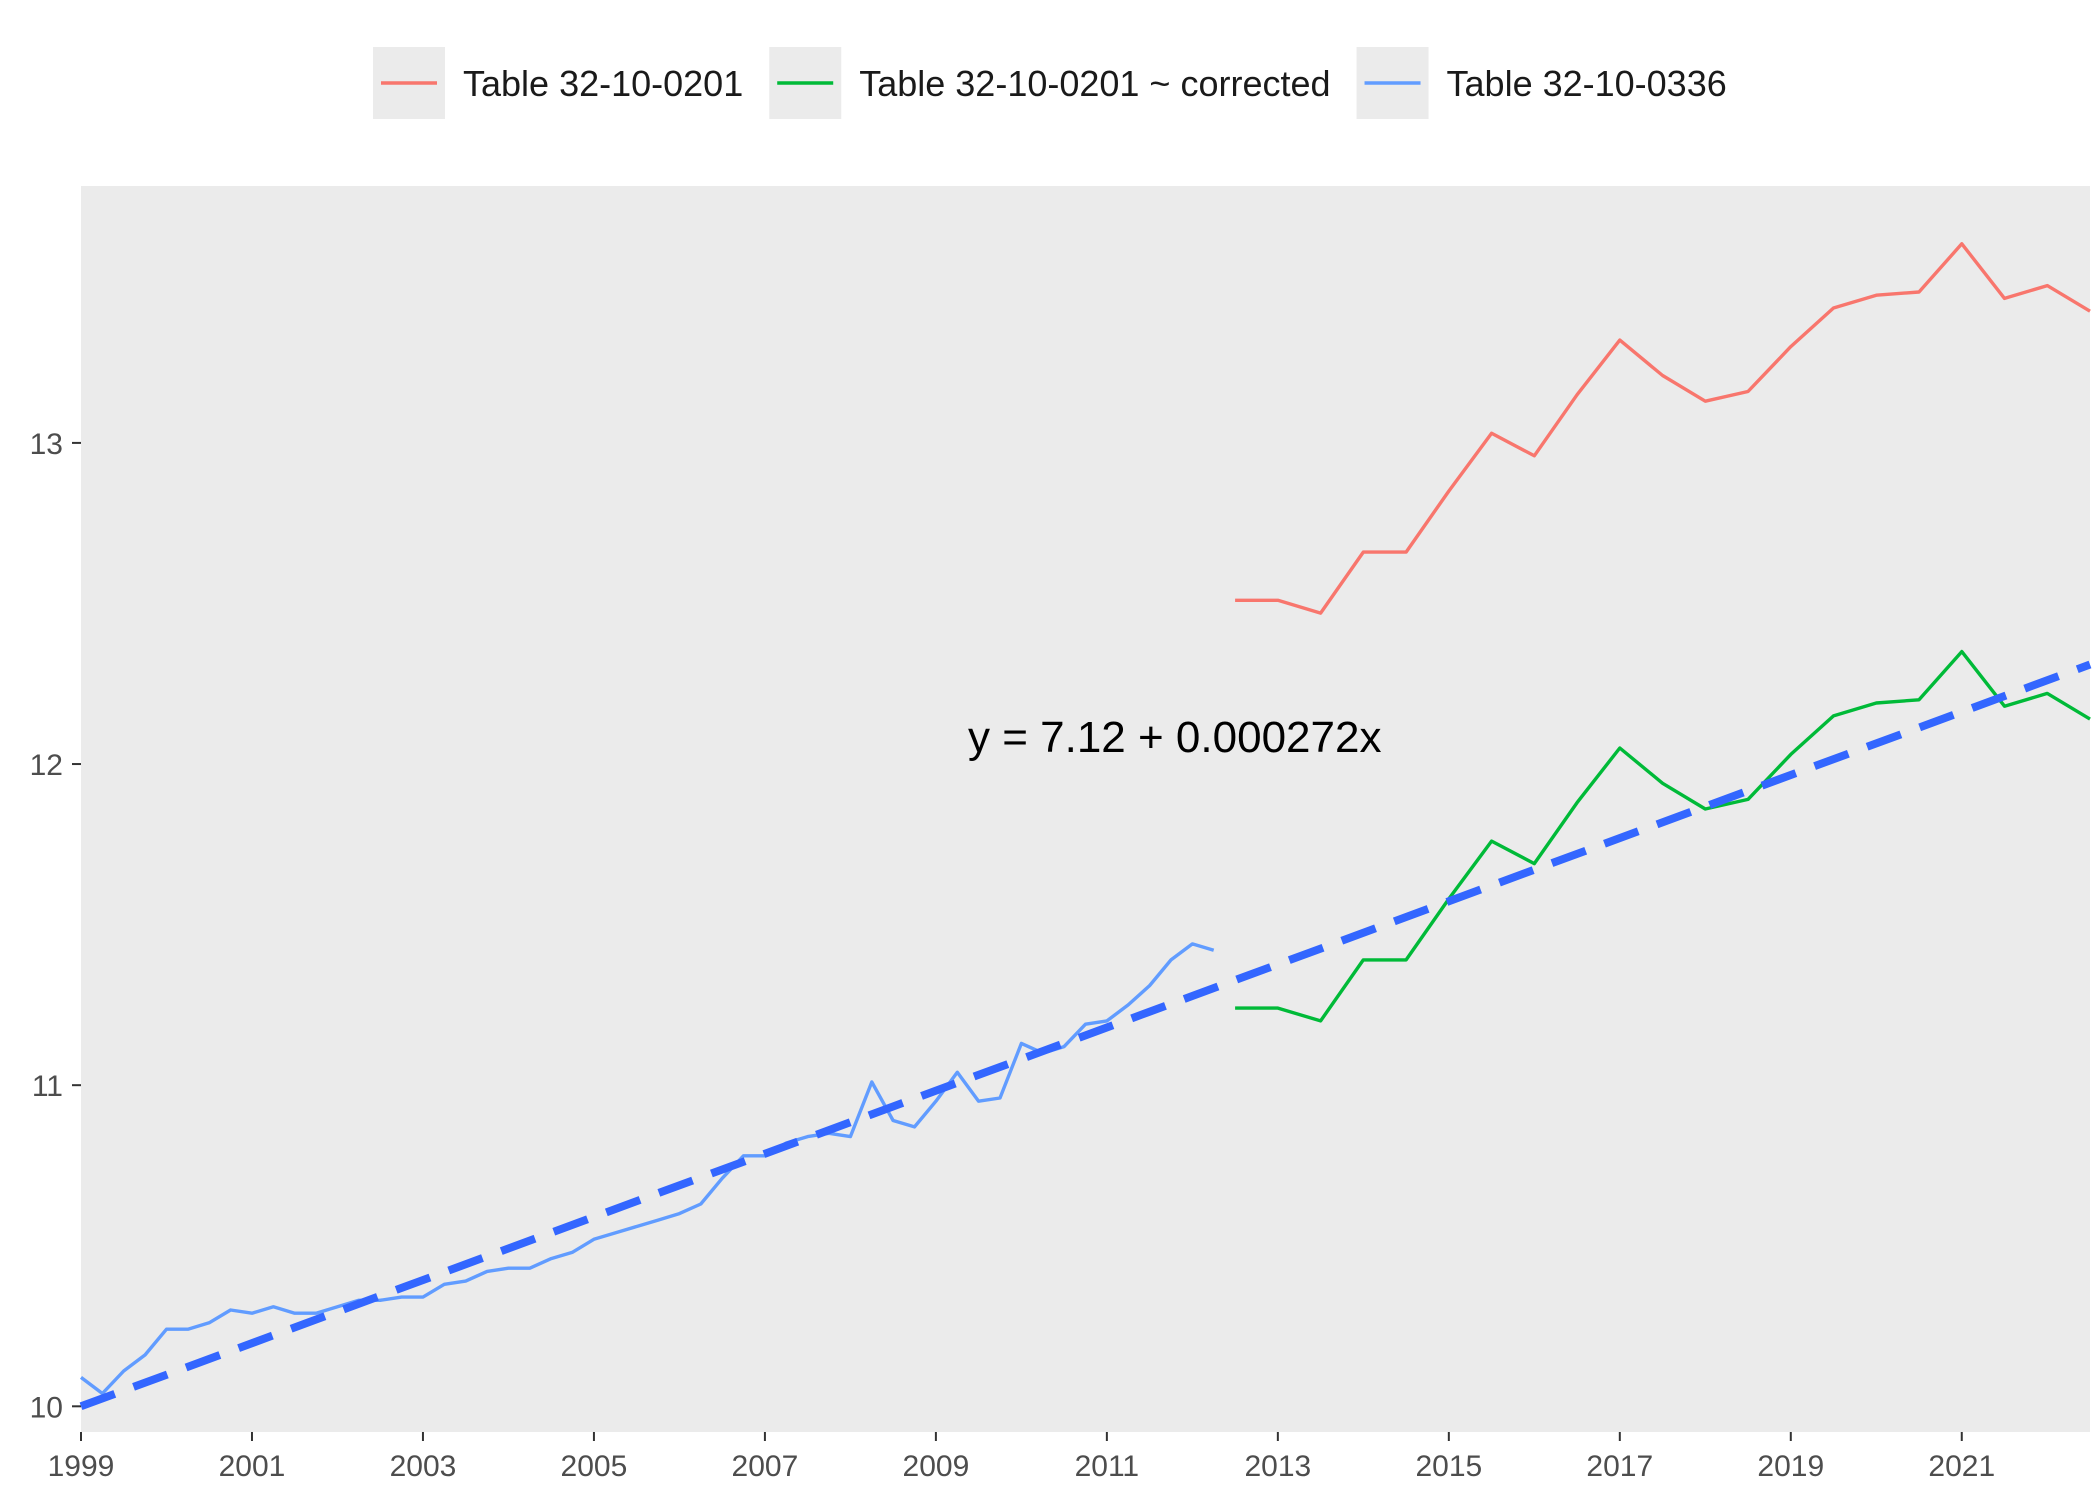 Image resolution: width=2100 pixels, height=1499 pixels. What do you see at coordinates (1277, 1466) in the screenshot?
I see `x-tick-label: 2013` at bounding box center [1277, 1466].